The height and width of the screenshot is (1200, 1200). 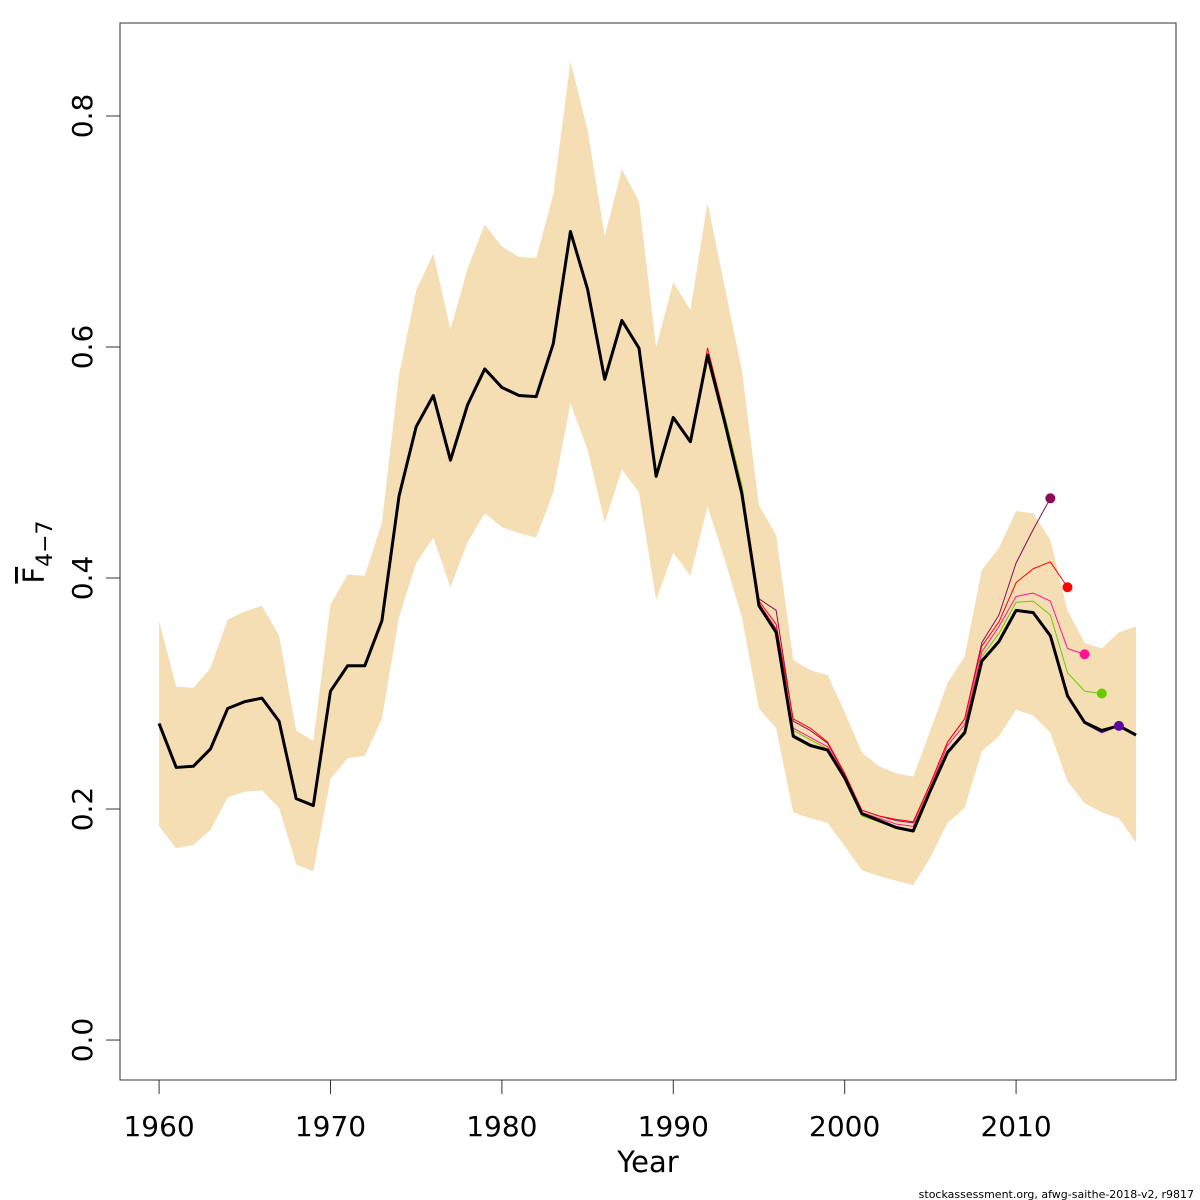 What do you see at coordinates (82, 1040) in the screenshot?
I see `y-tick-label: 0.0` at bounding box center [82, 1040].